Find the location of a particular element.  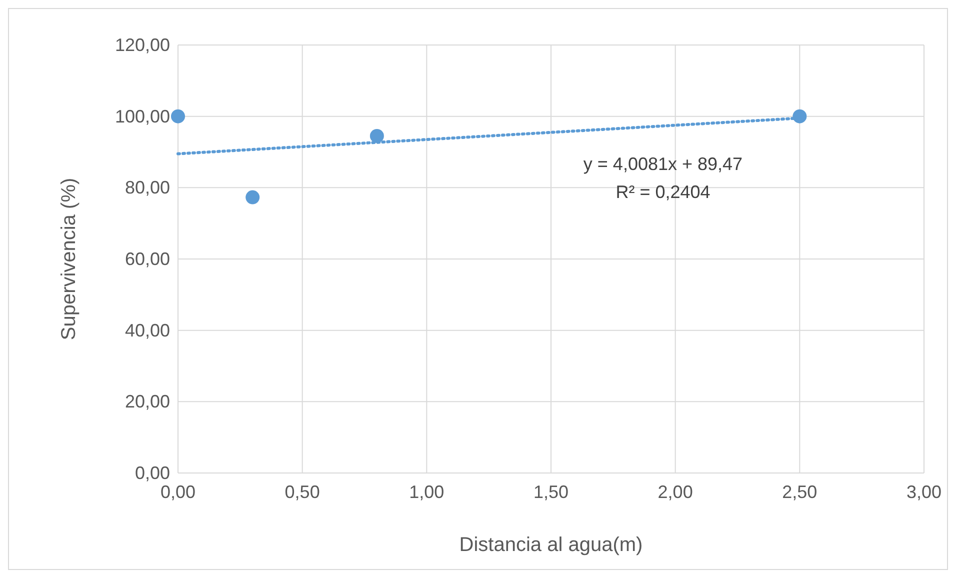

x-tick-label: 2,50 is located at coordinates (800, 492).